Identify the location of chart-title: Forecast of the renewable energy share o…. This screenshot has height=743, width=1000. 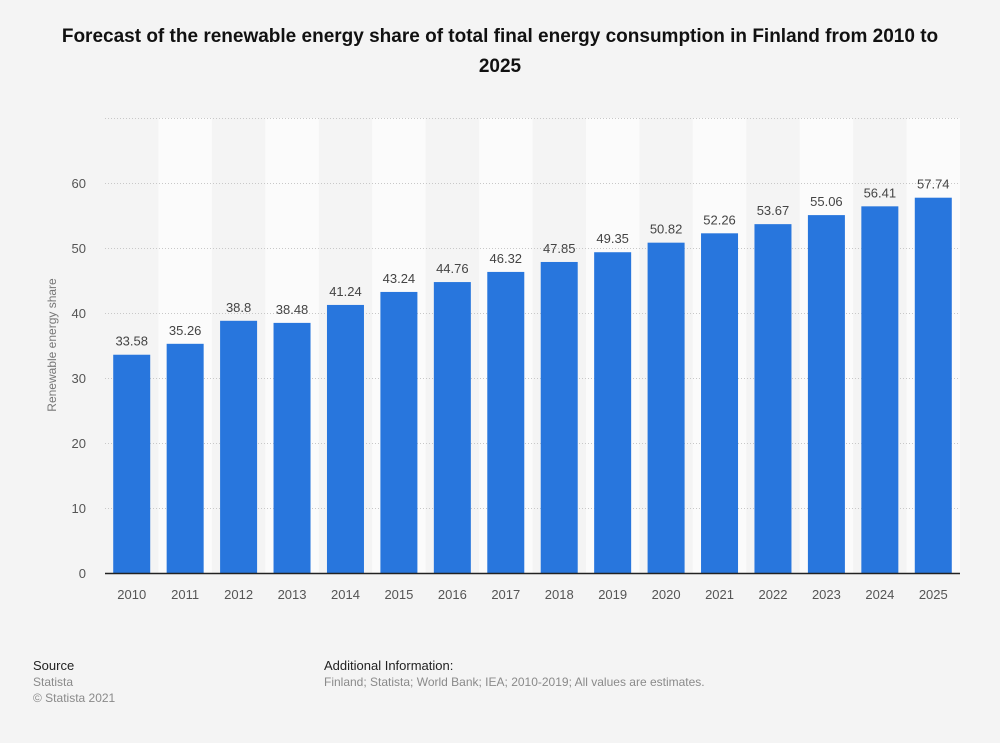
(500, 51).